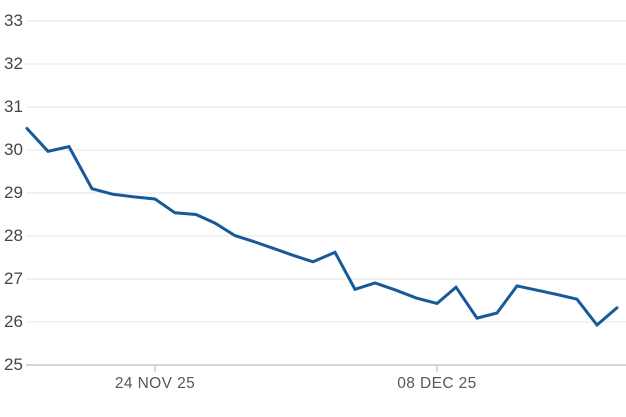  I want to click on y-axis-labels: 33 32 31 30 29 28 27 26 25, so click(13, 192).